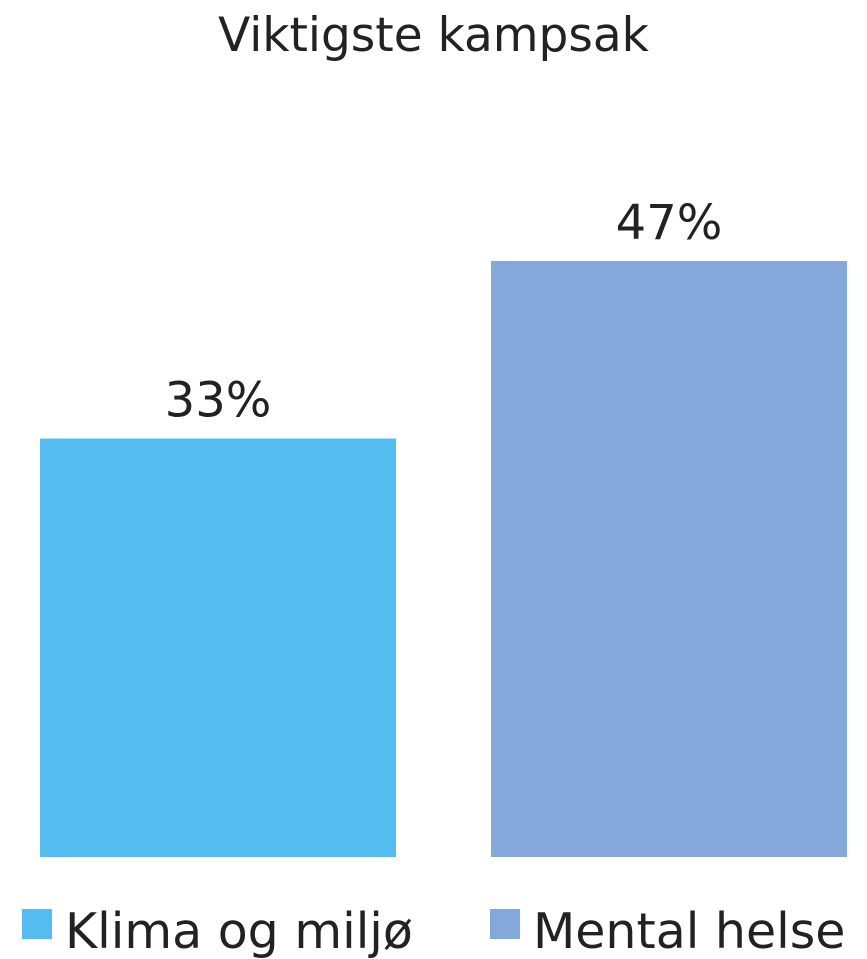 This screenshot has height=959, width=867. Describe the element at coordinates (689, 931) in the screenshot. I see `legend-label-1: Mental helse` at that location.